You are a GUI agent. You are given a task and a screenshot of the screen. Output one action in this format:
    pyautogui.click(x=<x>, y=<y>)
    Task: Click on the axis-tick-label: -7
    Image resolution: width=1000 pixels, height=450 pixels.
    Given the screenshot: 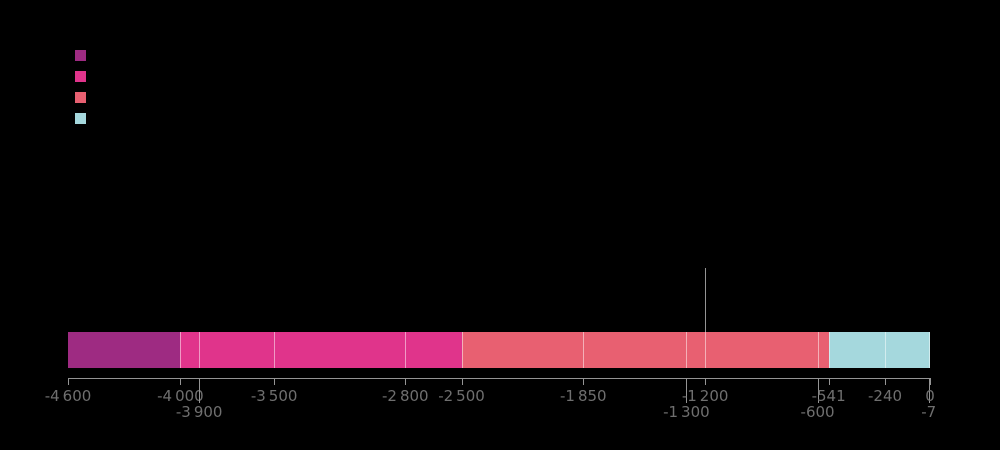 What is the action you would take?
    pyautogui.click(x=929, y=412)
    